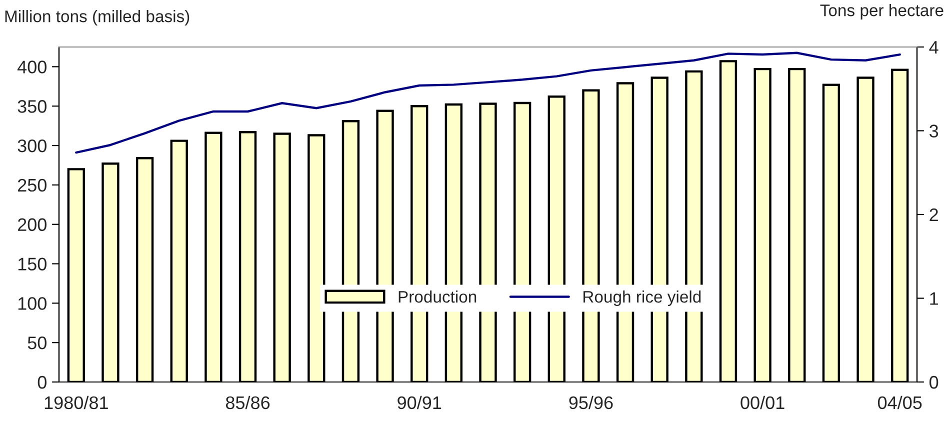 The width and height of the screenshot is (948, 430). Describe the element at coordinates (32, 106) in the screenshot. I see `y-tick-label: 350` at that location.